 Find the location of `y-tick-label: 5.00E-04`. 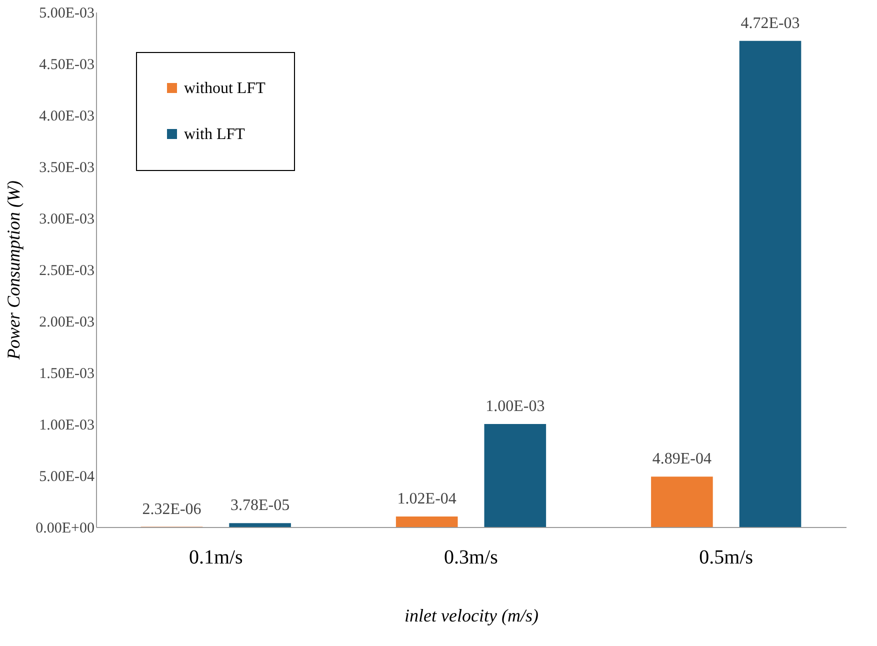

y-tick-label: 5.00E-04 is located at coordinates (67, 477).